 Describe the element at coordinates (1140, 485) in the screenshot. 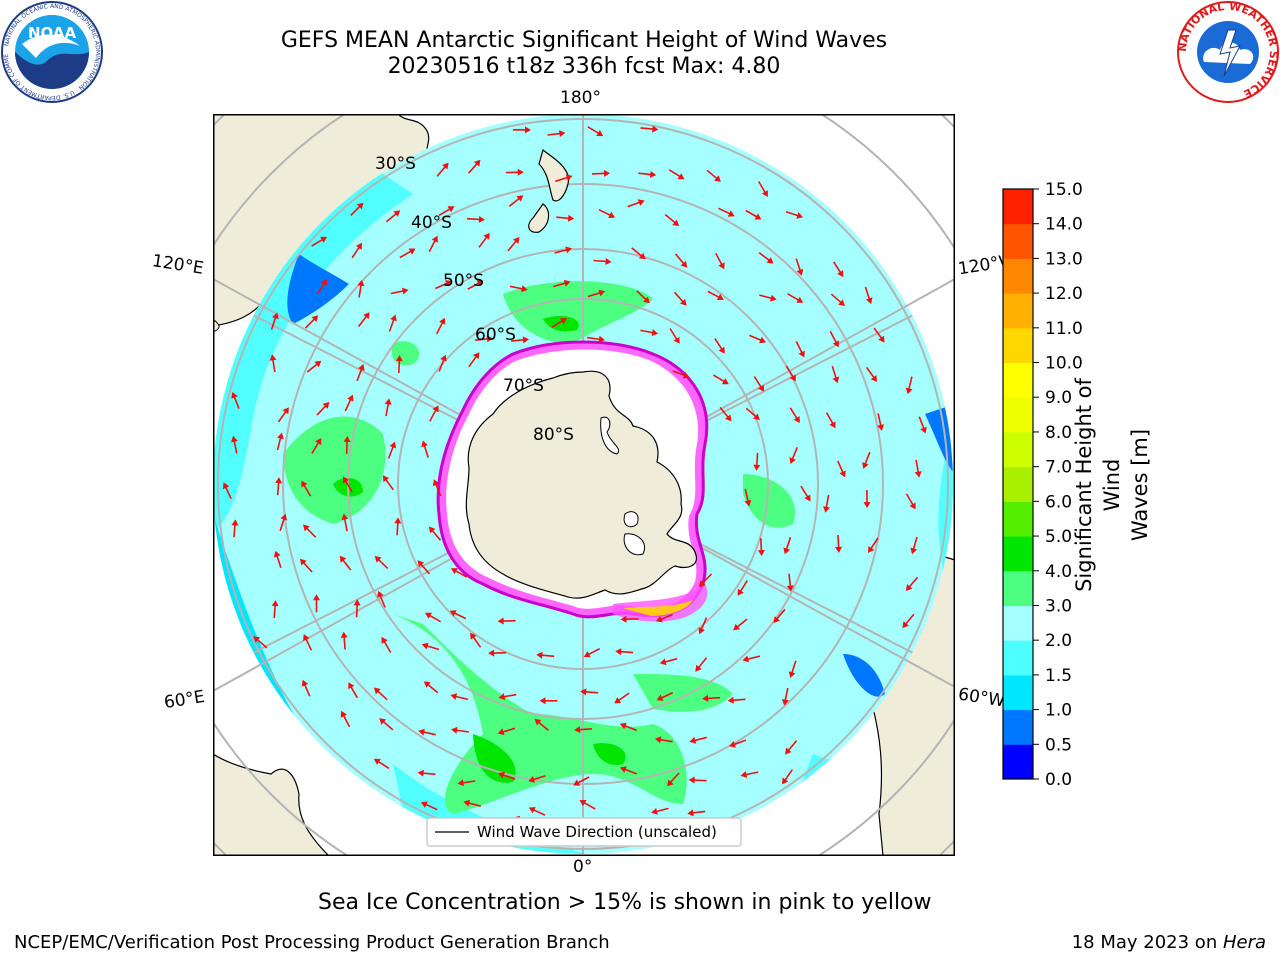

I see `colorbar-label-line2: Waves [m]` at that location.